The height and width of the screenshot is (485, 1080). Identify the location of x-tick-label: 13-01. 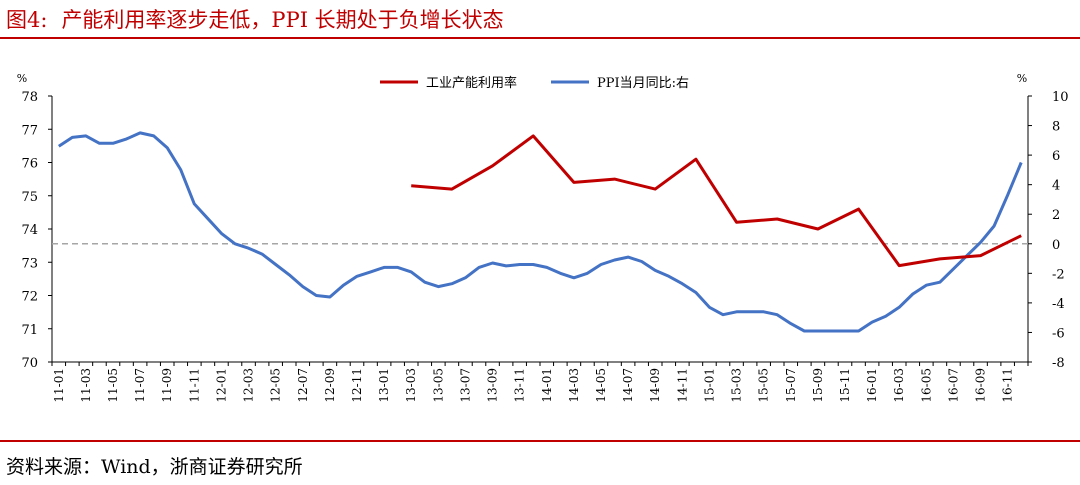
(384, 385).